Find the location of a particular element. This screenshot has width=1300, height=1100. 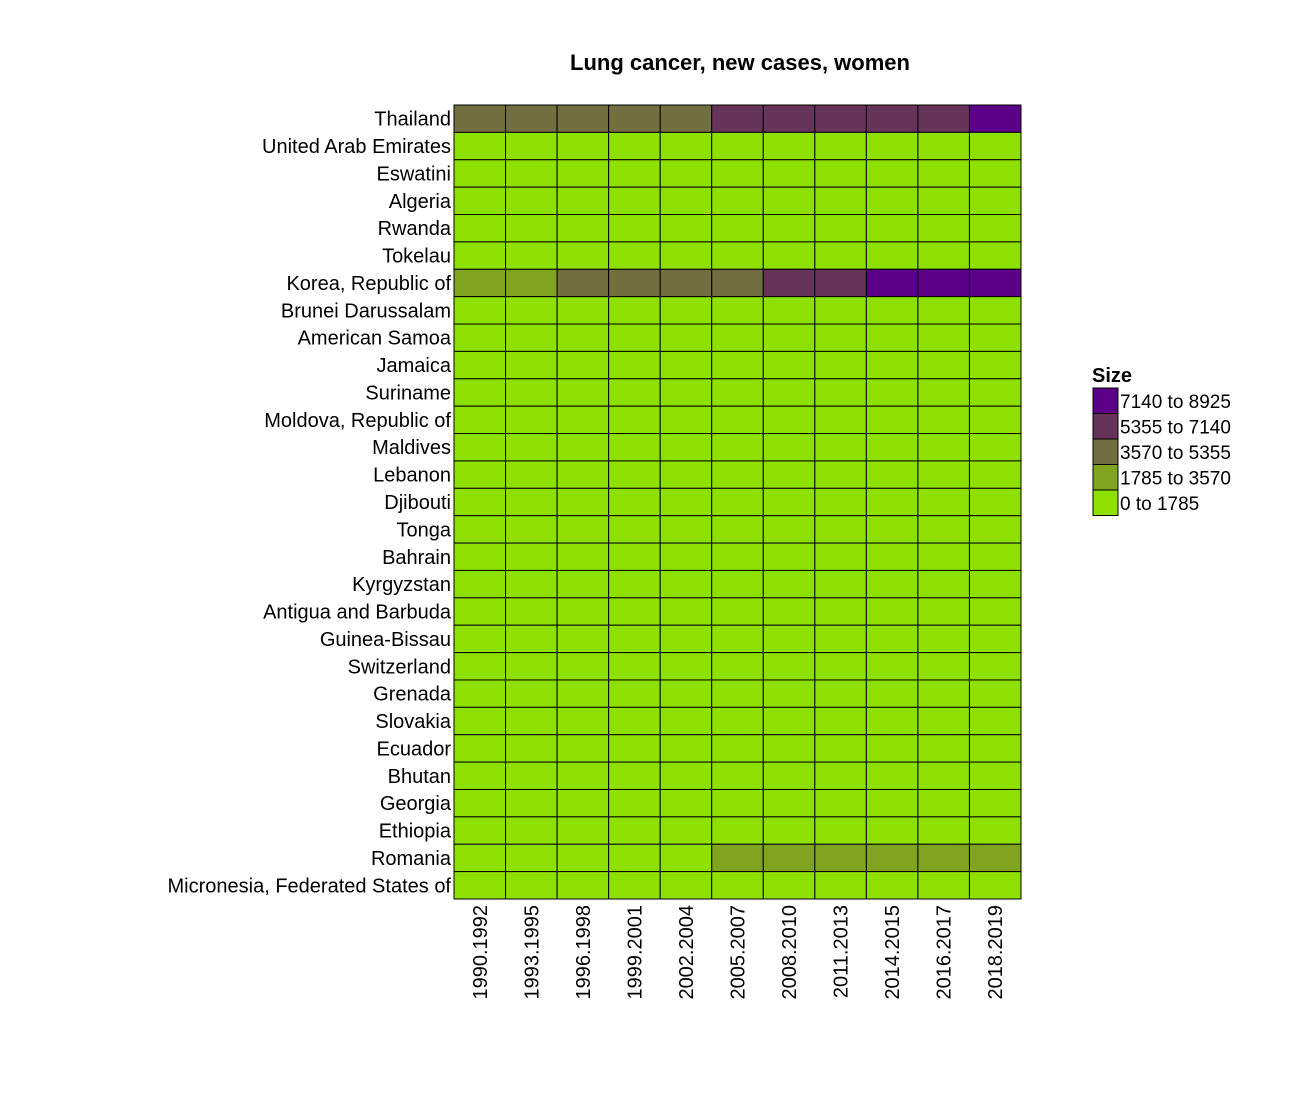

row-label: Korea, Republic of is located at coordinates (368, 284).